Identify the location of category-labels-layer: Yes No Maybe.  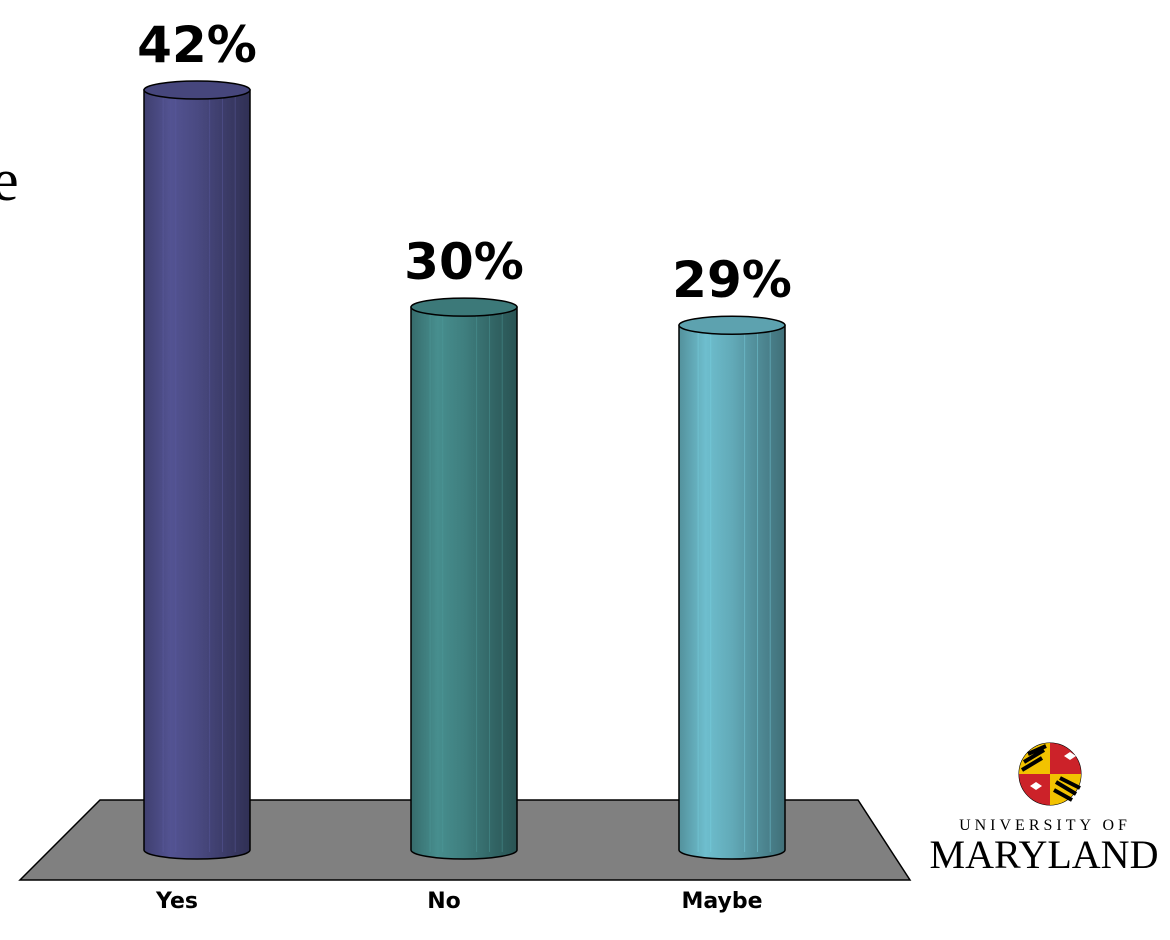
(459, 901).